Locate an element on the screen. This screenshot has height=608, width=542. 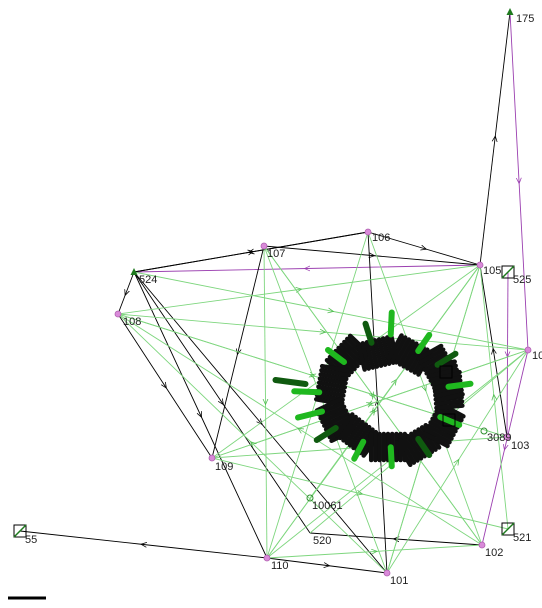
edge-n102-n520 is located at coordinates (396, 539).